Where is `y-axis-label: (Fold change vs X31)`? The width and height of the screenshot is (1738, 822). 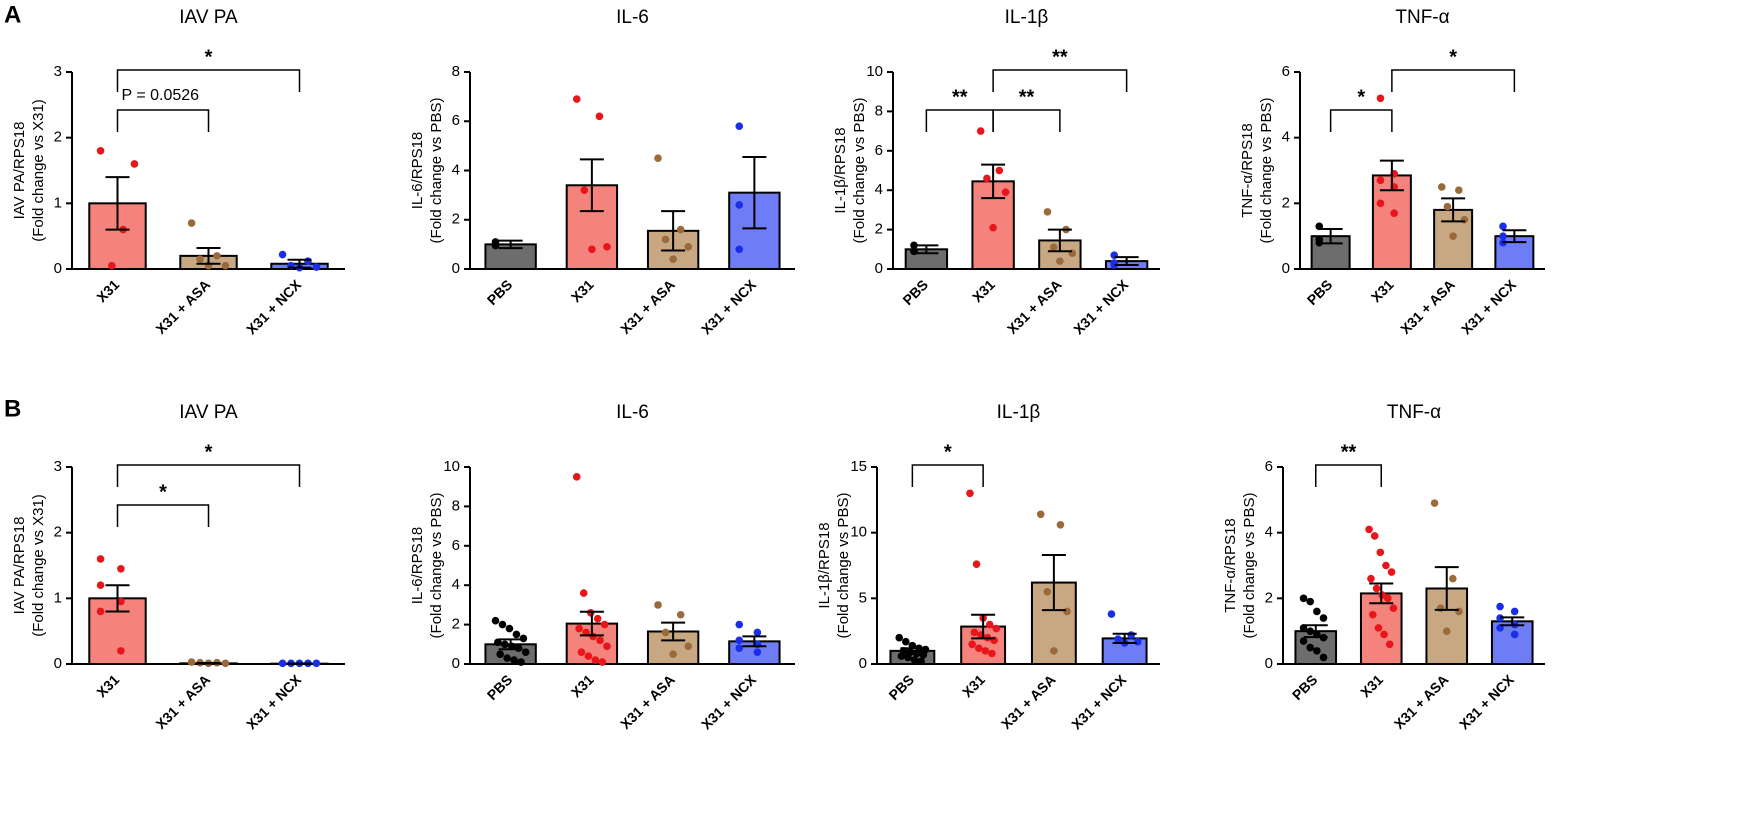 y-axis-label: (Fold change vs X31) is located at coordinates (38, 170).